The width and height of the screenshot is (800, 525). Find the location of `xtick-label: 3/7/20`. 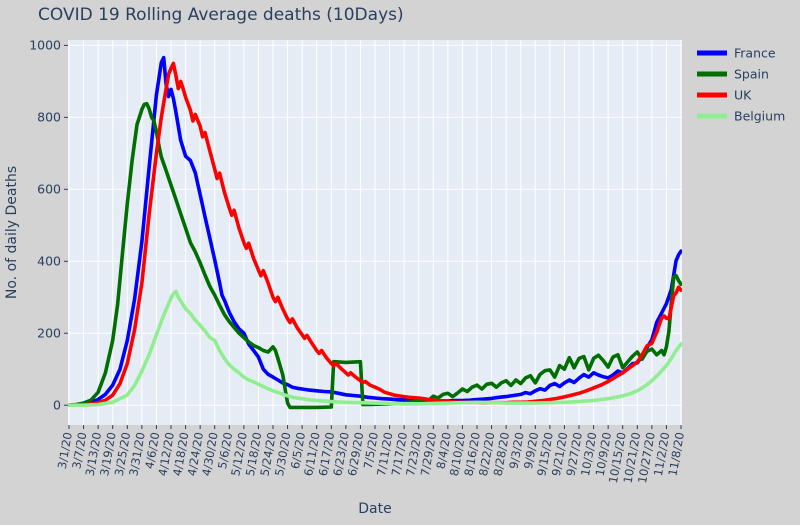

xtick-label: 3/7/20 is located at coordinates (79, 450).